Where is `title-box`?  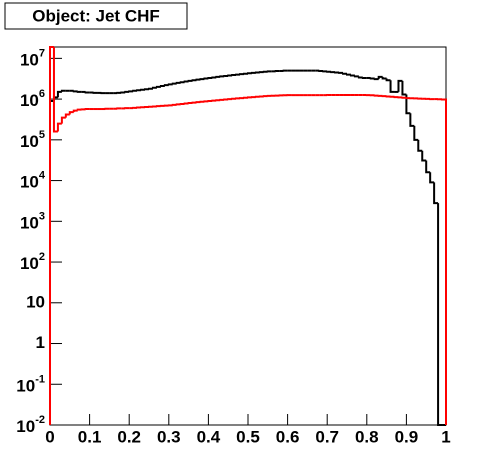
title-box is located at coordinates (96, 16).